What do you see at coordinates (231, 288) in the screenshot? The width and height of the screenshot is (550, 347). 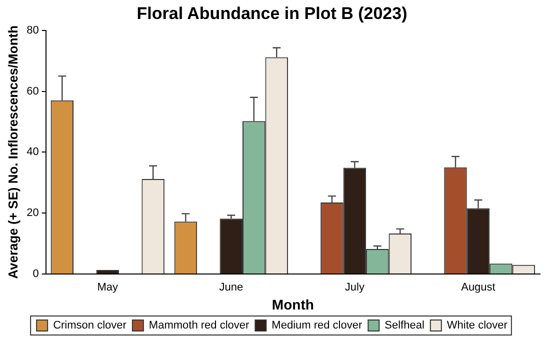 I see `x-tick-label: June` at bounding box center [231, 288].